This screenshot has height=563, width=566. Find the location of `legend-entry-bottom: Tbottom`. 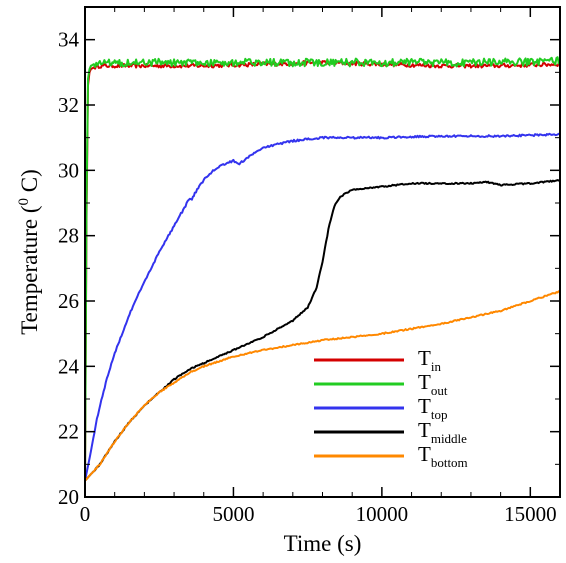

legend-entry-bottom: Tbottom is located at coordinates (391, 456).